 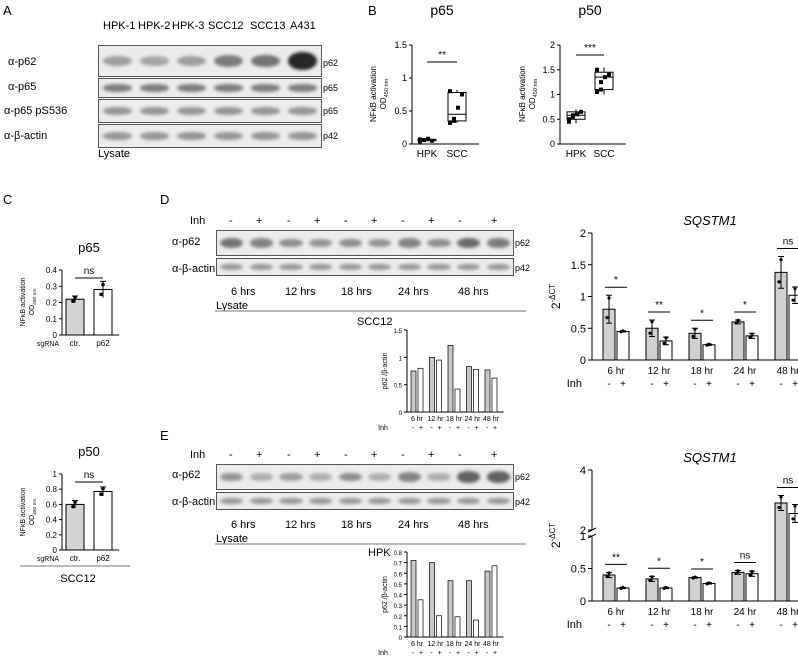 What do you see at coordinates (75, 343) in the screenshot?
I see `x-tick-label: ctr.` at bounding box center [75, 343].